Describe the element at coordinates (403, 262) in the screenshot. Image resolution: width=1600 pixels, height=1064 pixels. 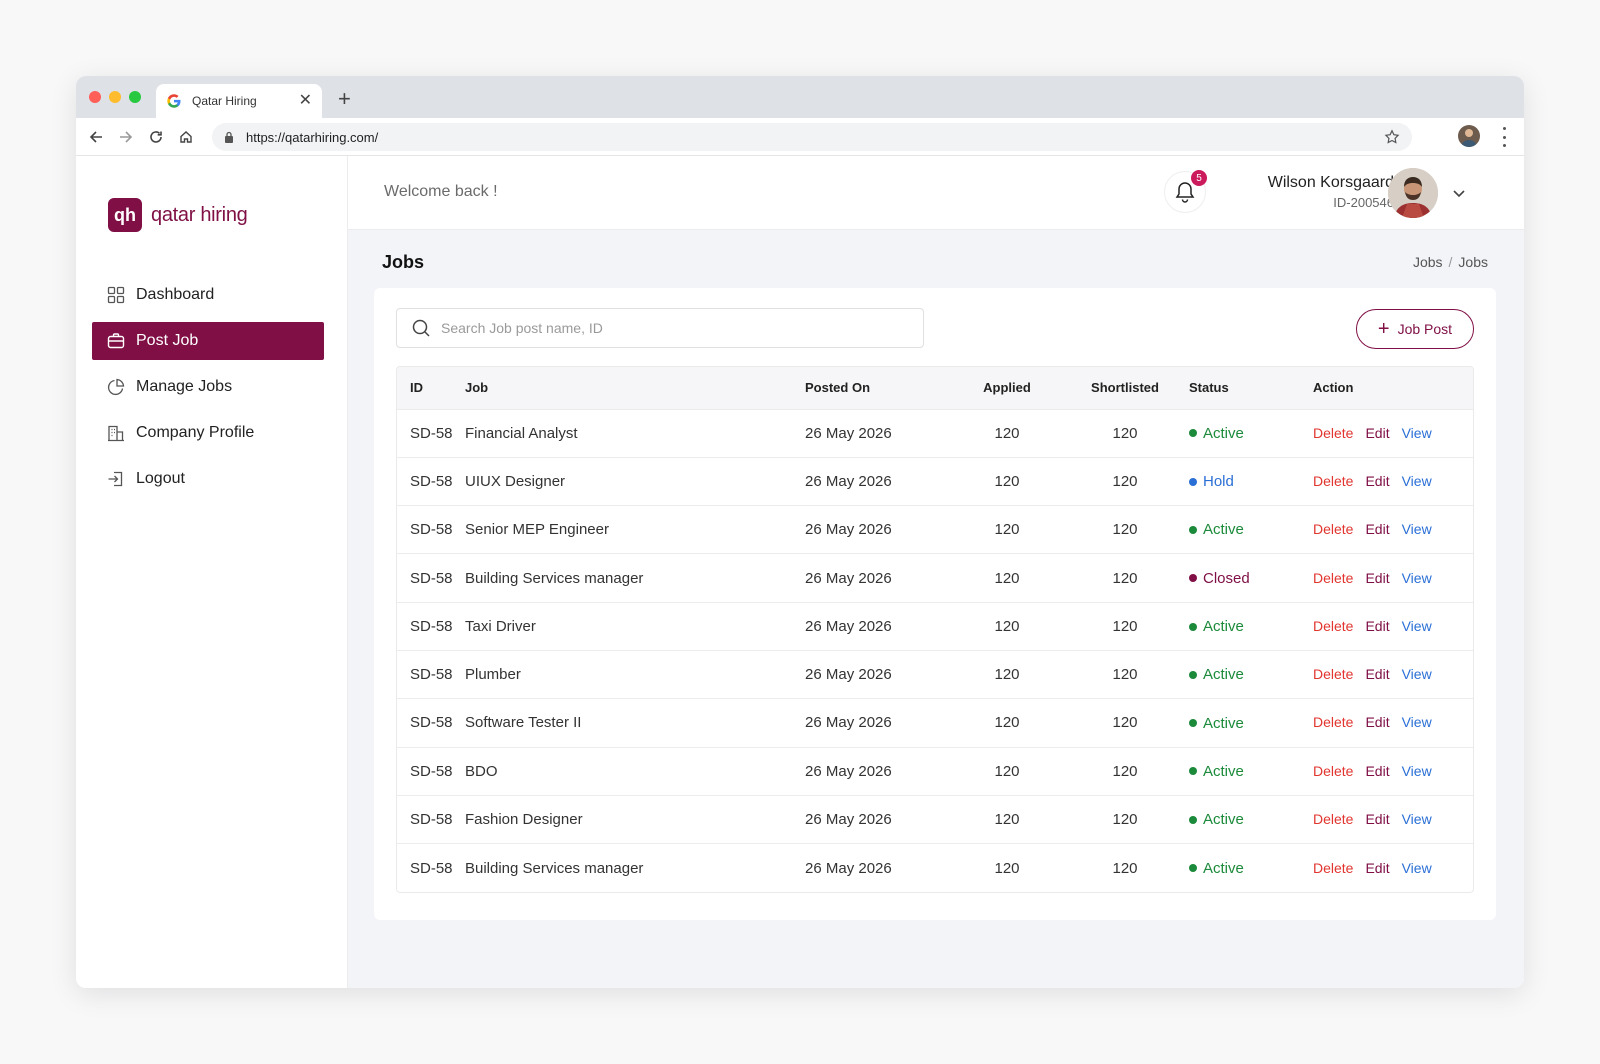
I see `page-title: Jobs` at that location.